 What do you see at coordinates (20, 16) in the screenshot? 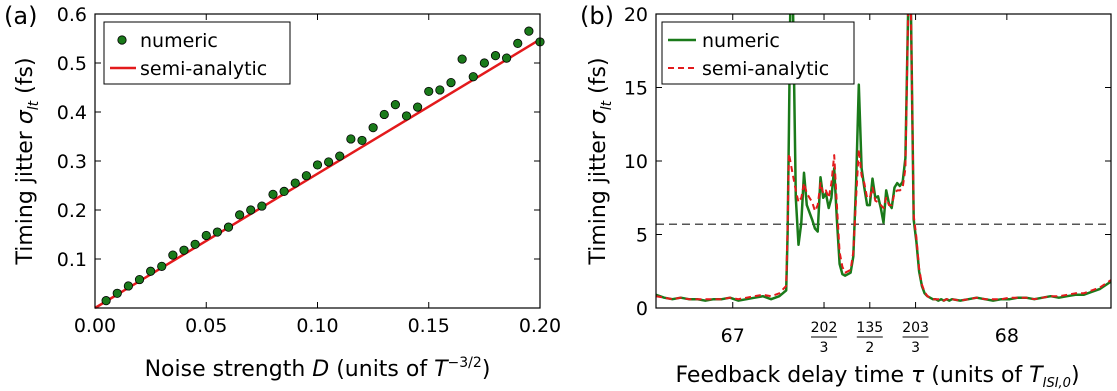
I see `panel-a-label: (a)` at bounding box center [20, 16].